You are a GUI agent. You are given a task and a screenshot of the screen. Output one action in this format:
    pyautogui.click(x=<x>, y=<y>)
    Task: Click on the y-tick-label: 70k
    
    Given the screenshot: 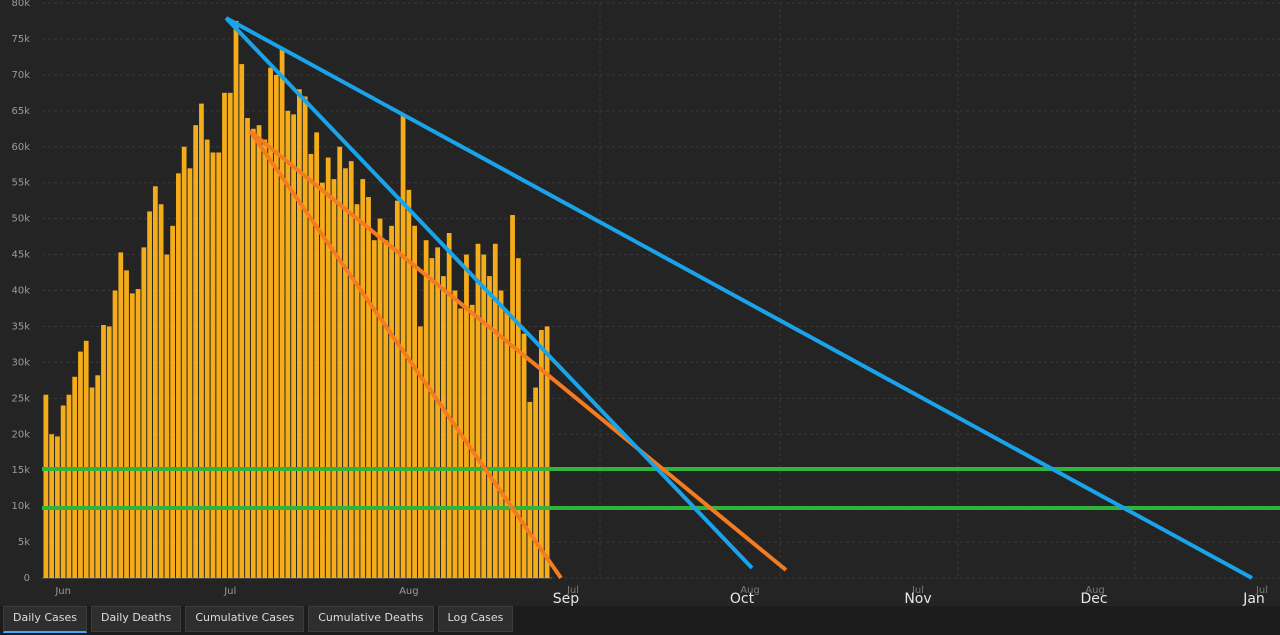 What is the action you would take?
    pyautogui.click(x=20, y=75)
    